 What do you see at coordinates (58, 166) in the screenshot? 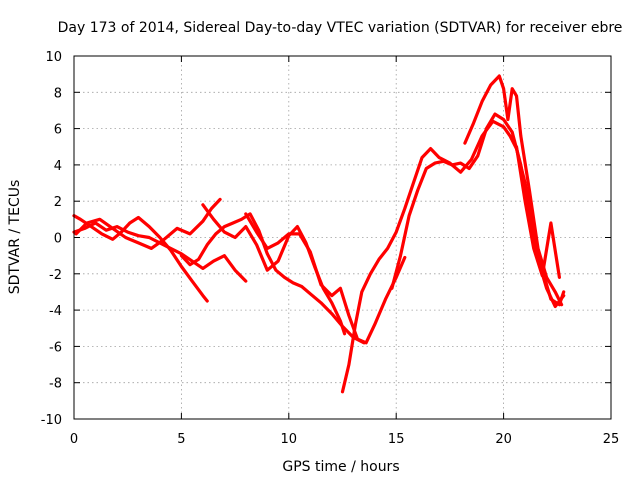
I see `y-tick-label: 4` at bounding box center [58, 166].